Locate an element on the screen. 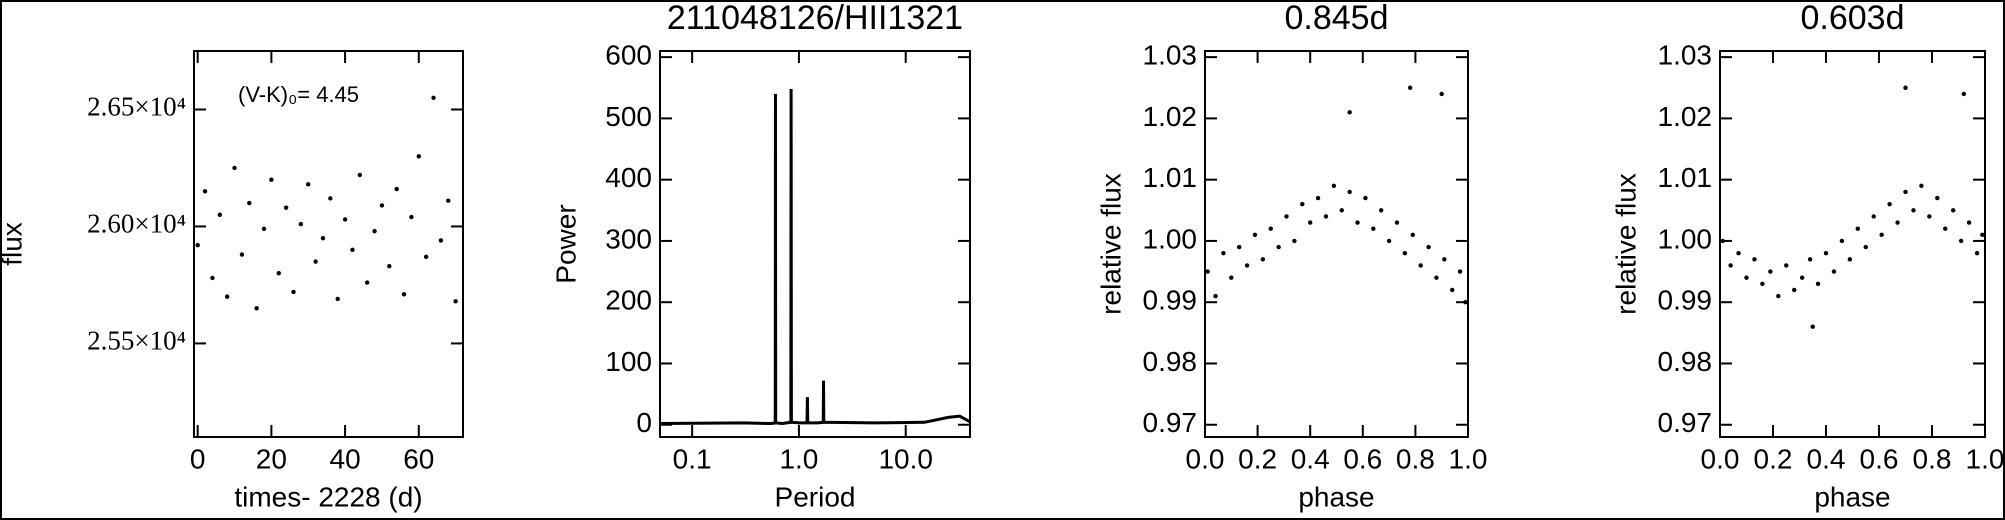  x-tick-label: 0.2 is located at coordinates (1773, 458).